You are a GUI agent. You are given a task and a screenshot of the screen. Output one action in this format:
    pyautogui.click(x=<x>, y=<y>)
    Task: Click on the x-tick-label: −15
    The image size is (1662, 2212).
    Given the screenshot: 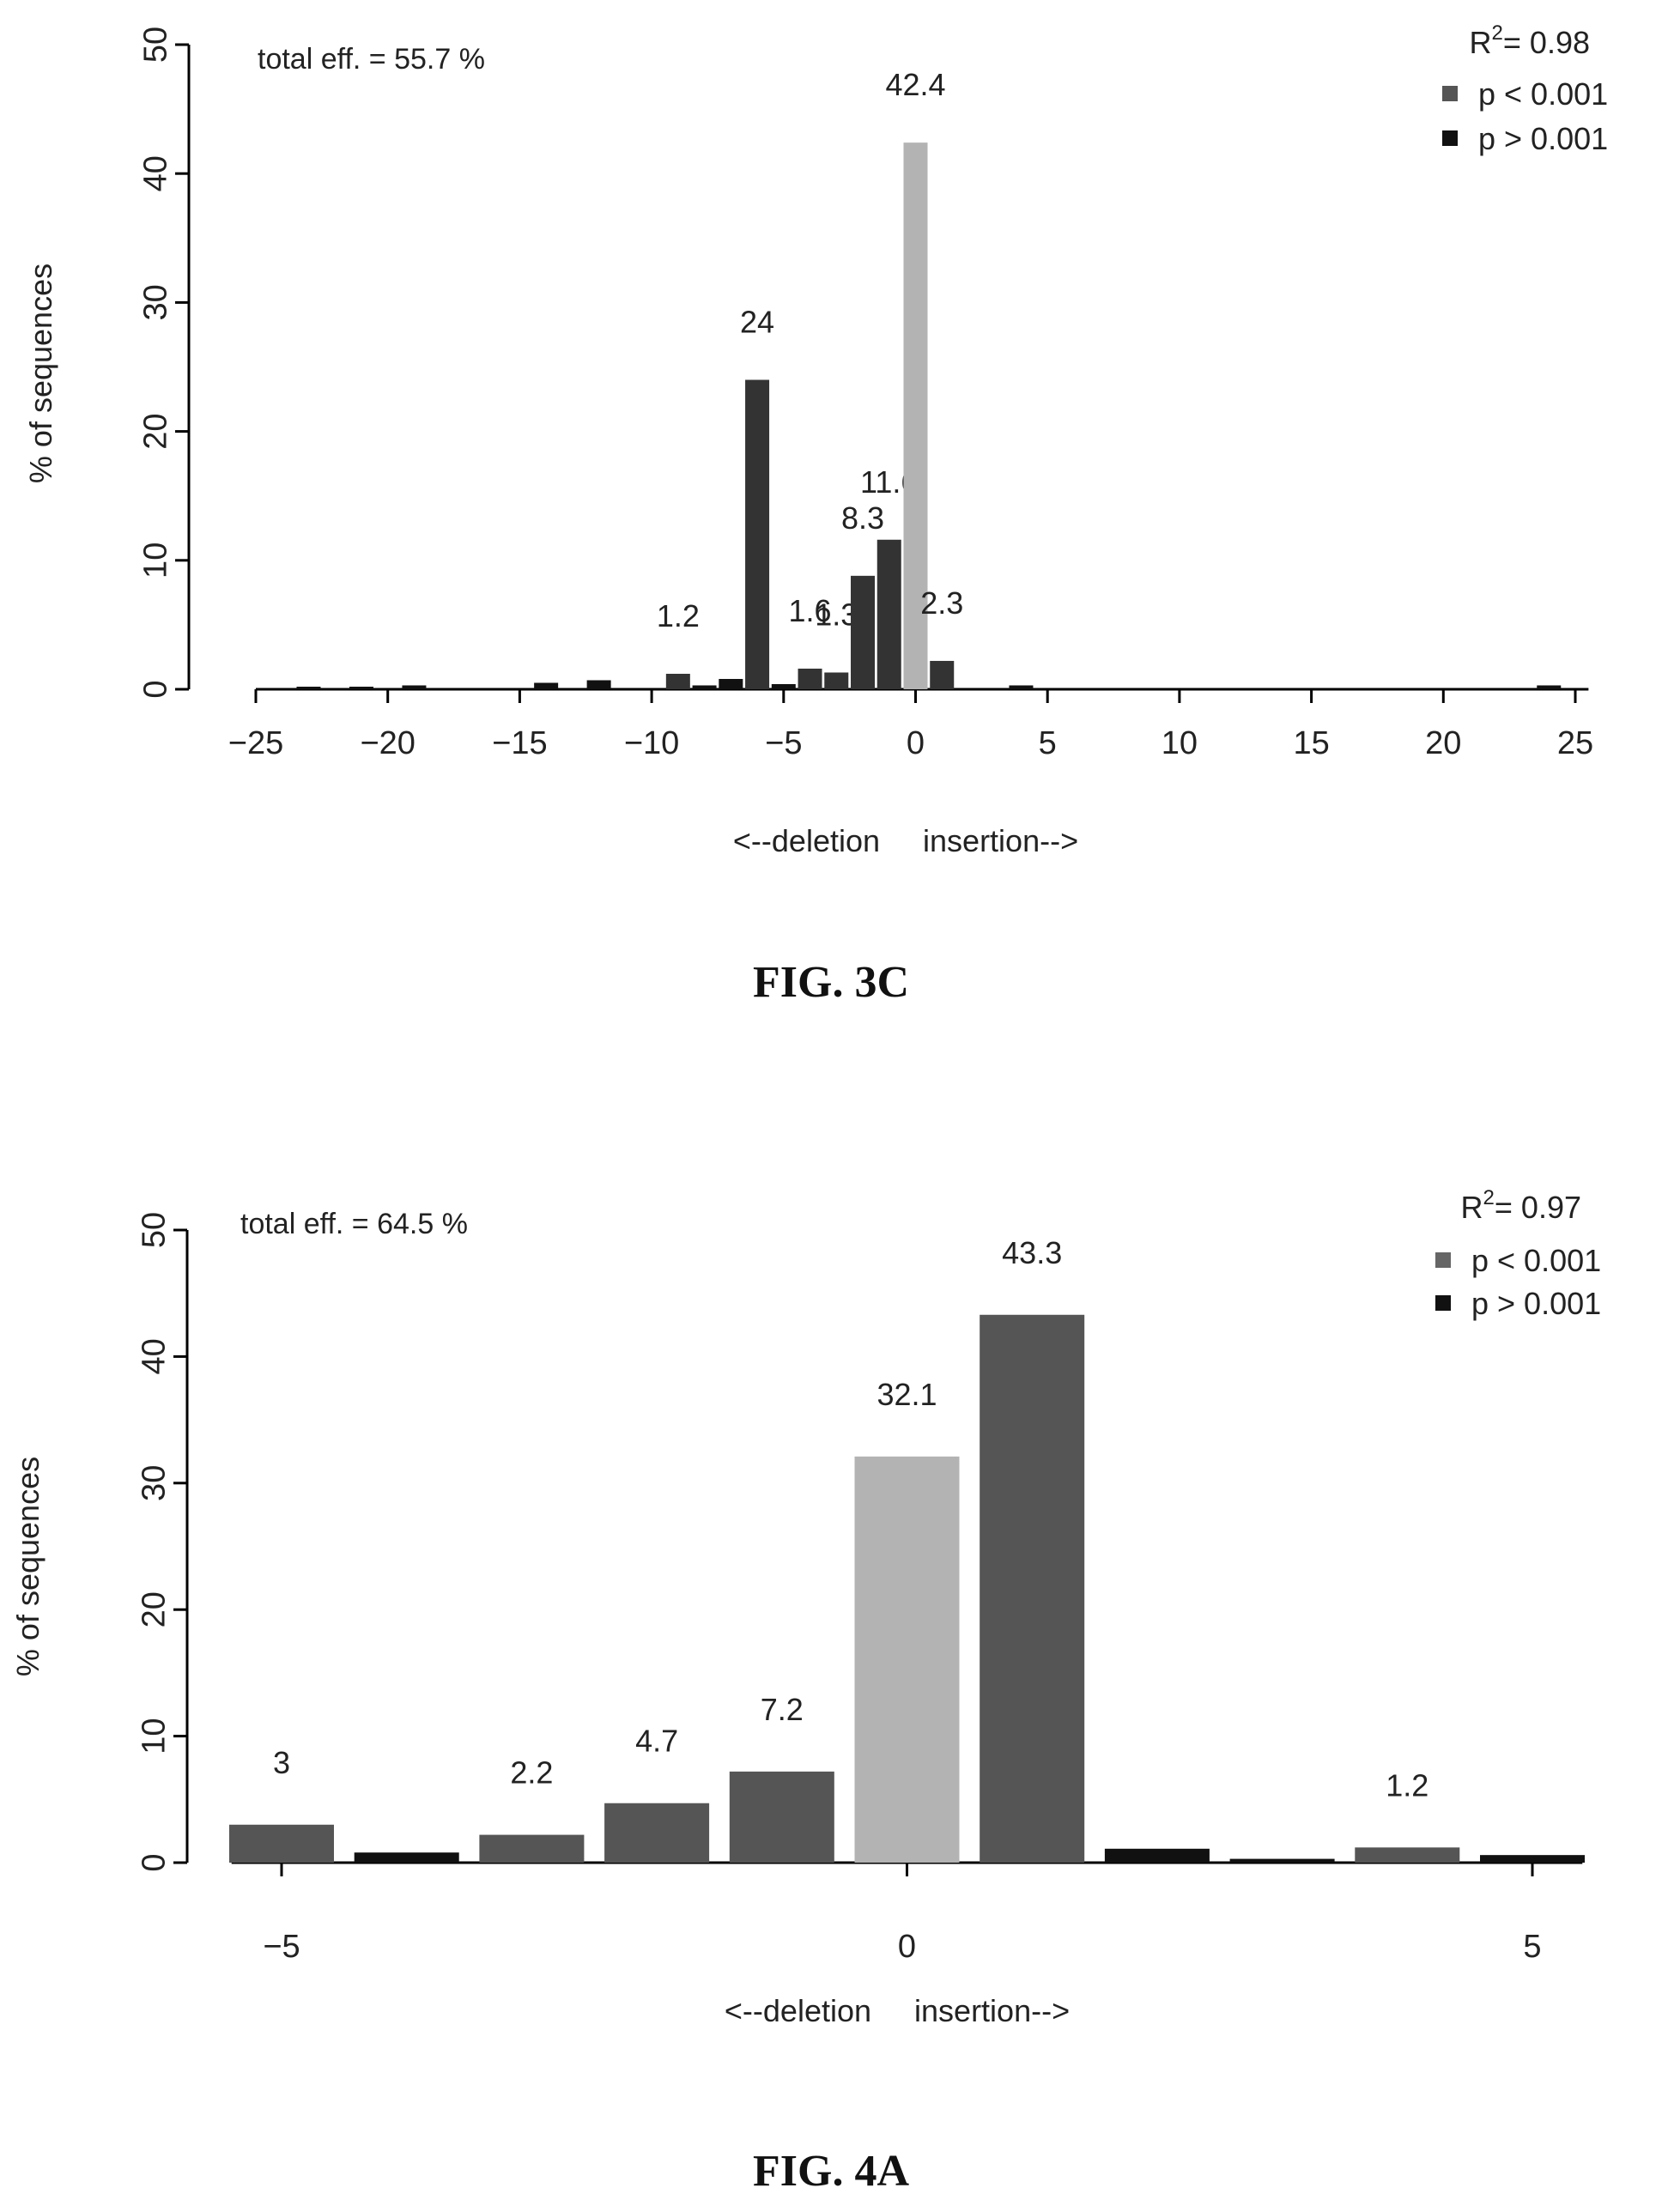 What is the action you would take?
    pyautogui.click(x=519, y=743)
    